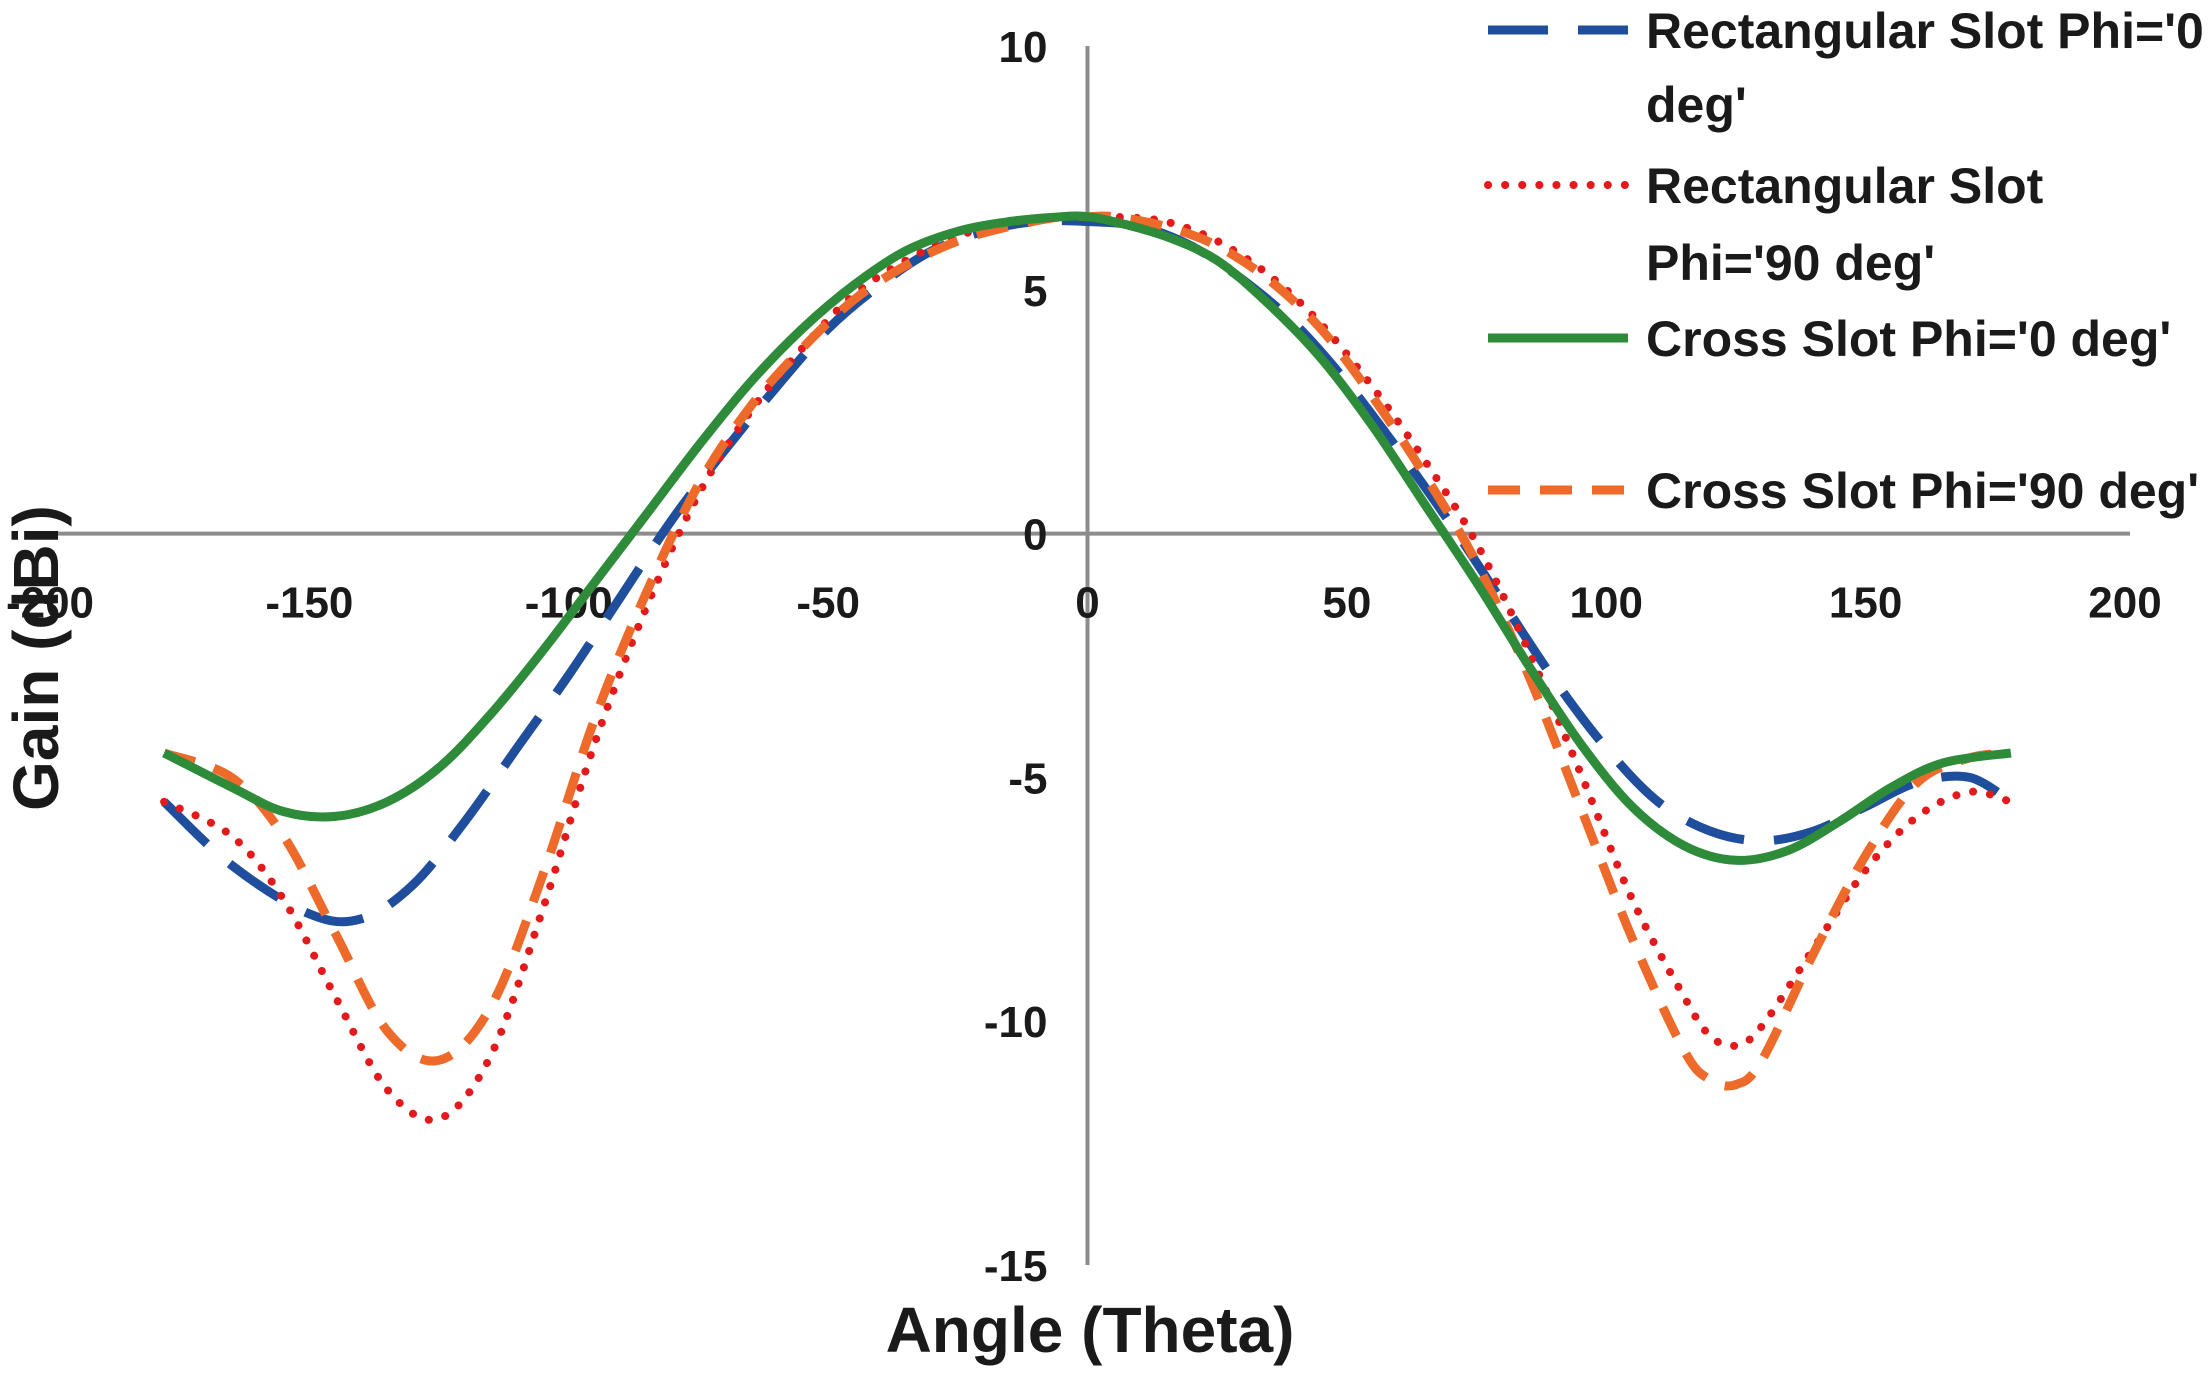 This screenshot has width=2210, height=1374. What do you see at coordinates (1035, 535) in the screenshot?
I see `y-tick-label: 0` at bounding box center [1035, 535].